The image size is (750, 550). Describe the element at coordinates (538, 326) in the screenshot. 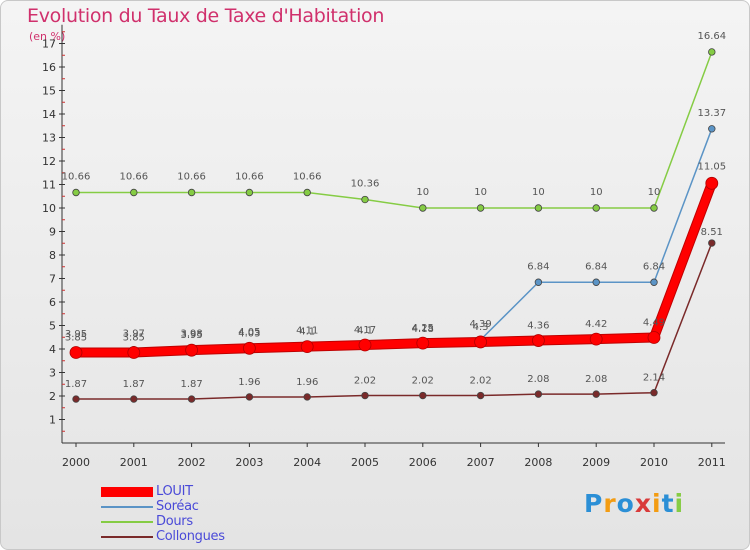

I see `data-label-louit: 4.36` at that location.